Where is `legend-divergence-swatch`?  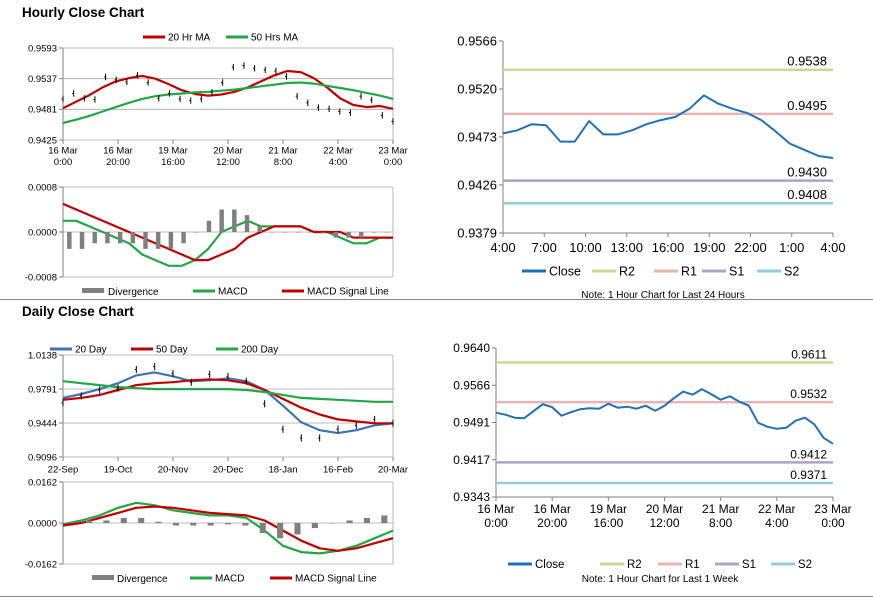
legend-divergence-swatch is located at coordinates (93, 290).